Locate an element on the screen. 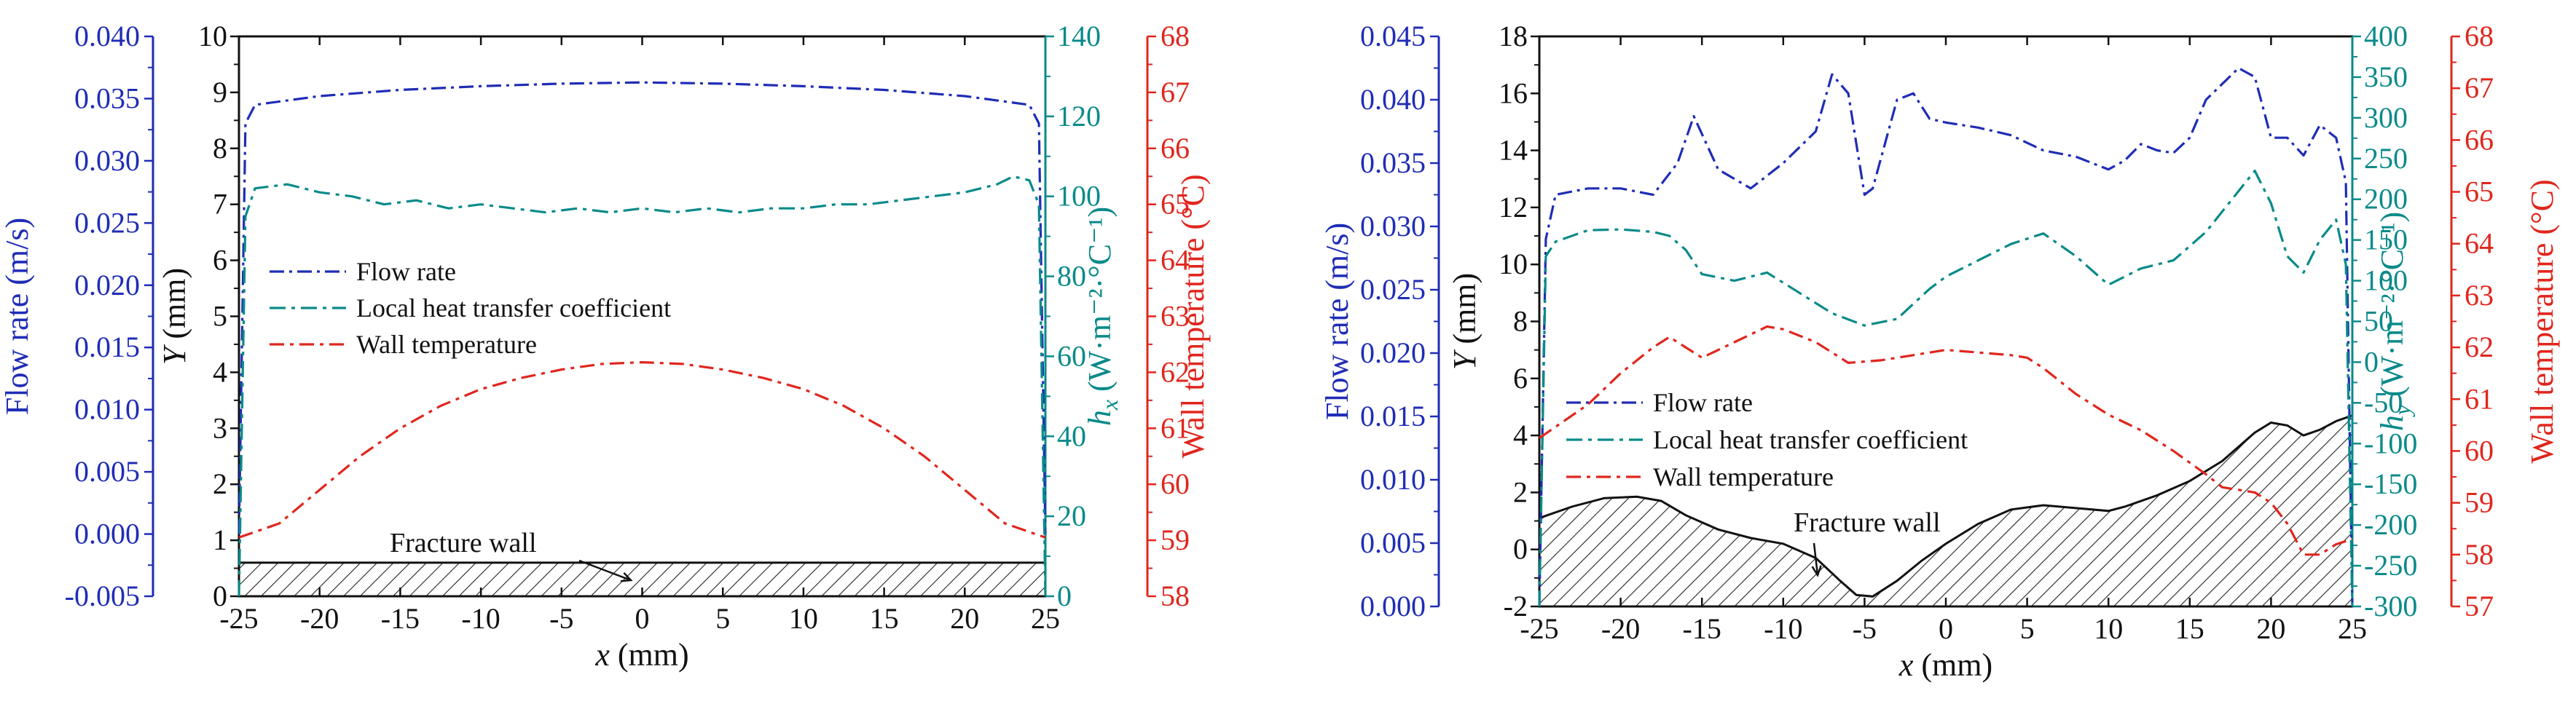 The height and width of the screenshot is (704, 2576). y-tick-label-Y: 18 is located at coordinates (1513, 36).